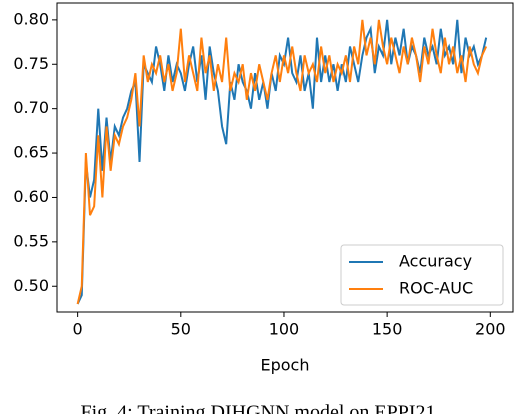 The width and height of the screenshot is (516, 414). I want to click on y-tick-label: 0.55, so click(31, 240).